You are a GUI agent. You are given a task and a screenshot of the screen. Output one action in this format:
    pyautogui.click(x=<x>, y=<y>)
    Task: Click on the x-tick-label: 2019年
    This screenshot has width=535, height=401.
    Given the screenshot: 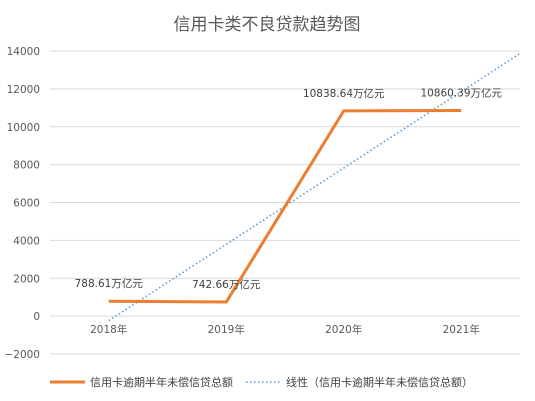 What is the action you would take?
    pyautogui.click(x=226, y=329)
    